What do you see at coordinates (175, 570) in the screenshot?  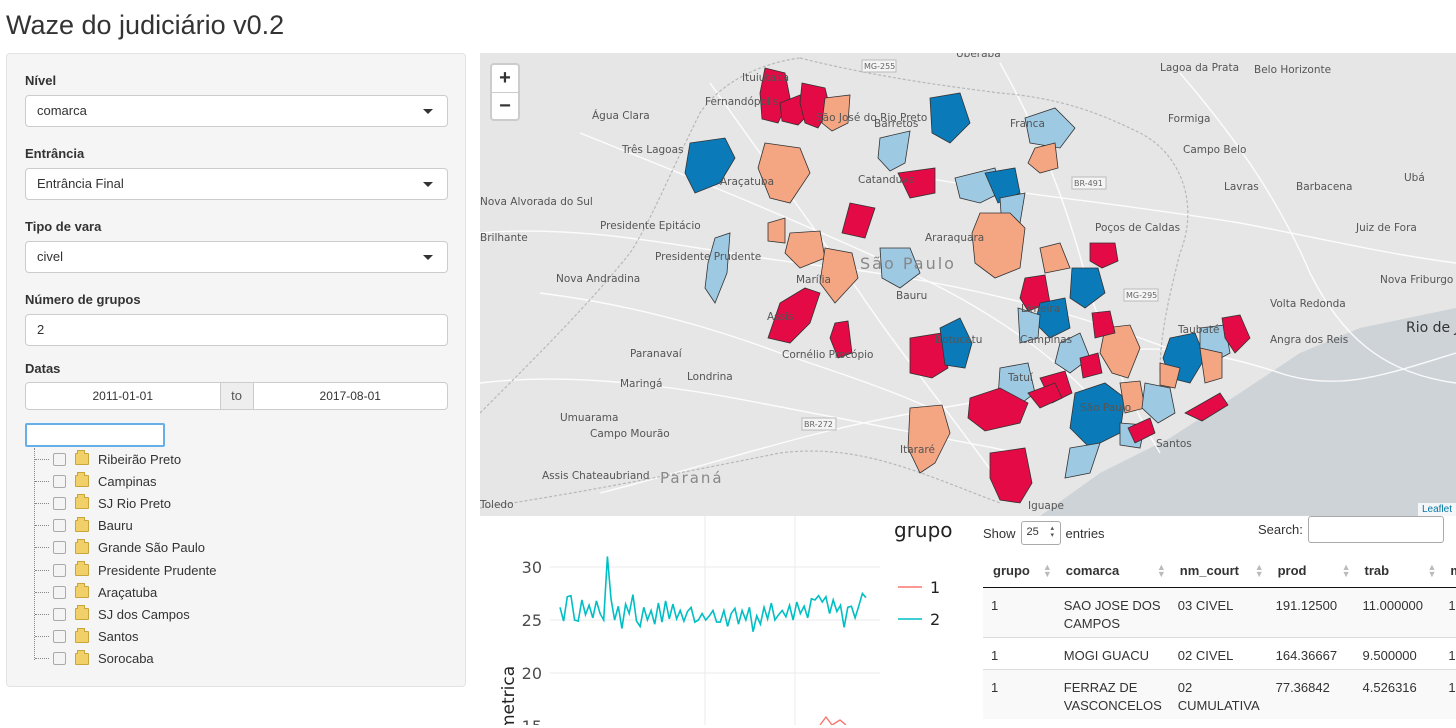 I see `tree-item: Presidente Prudente` at bounding box center [175, 570].